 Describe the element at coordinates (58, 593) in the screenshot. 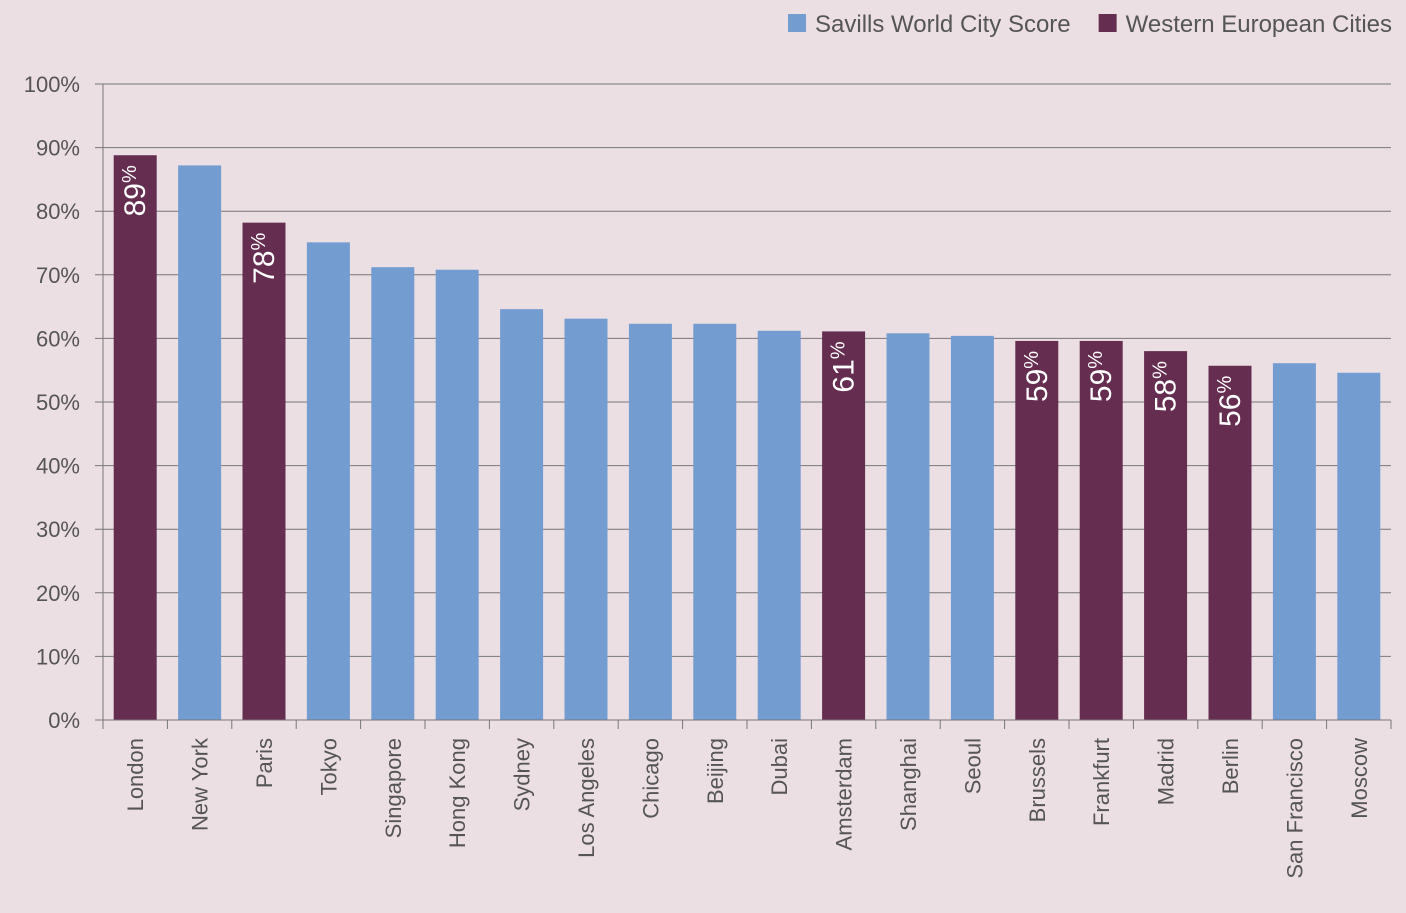

I see `y-tick-label: 20%` at that location.